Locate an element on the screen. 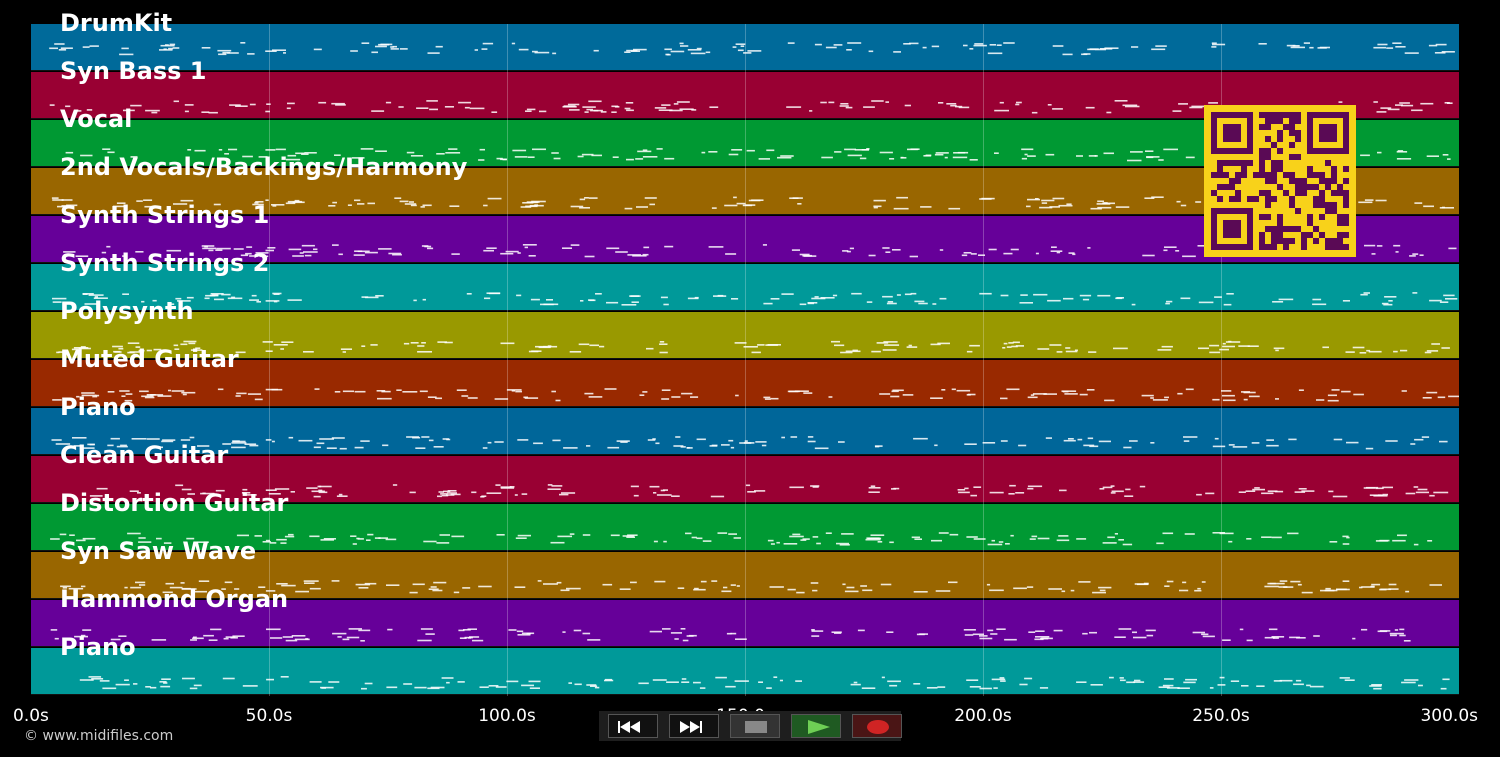 Image resolution: width=1500 pixels, height=757 pixels. rewind-button is located at coordinates (633, 726).